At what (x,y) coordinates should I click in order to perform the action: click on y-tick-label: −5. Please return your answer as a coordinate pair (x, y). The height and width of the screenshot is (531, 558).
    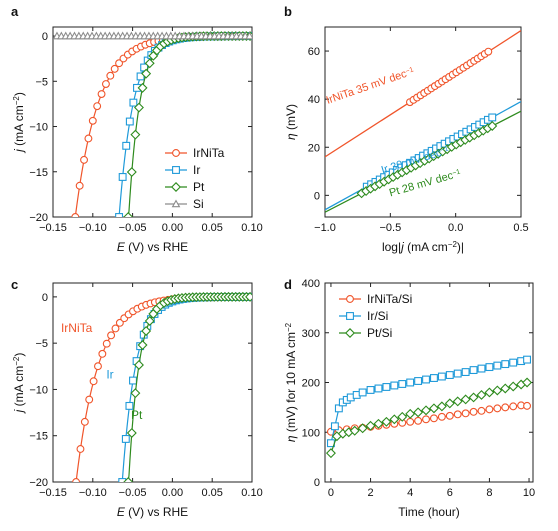
    Looking at the image, I should click on (41, 82).